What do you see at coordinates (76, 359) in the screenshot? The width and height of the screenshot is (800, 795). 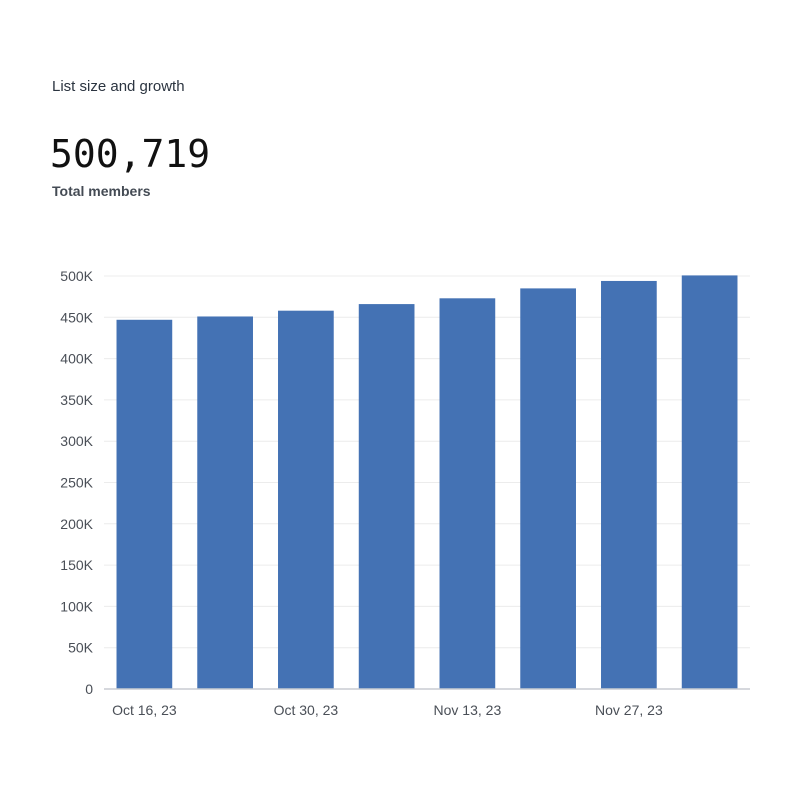 I see `y-tick-label: 400K` at bounding box center [76, 359].